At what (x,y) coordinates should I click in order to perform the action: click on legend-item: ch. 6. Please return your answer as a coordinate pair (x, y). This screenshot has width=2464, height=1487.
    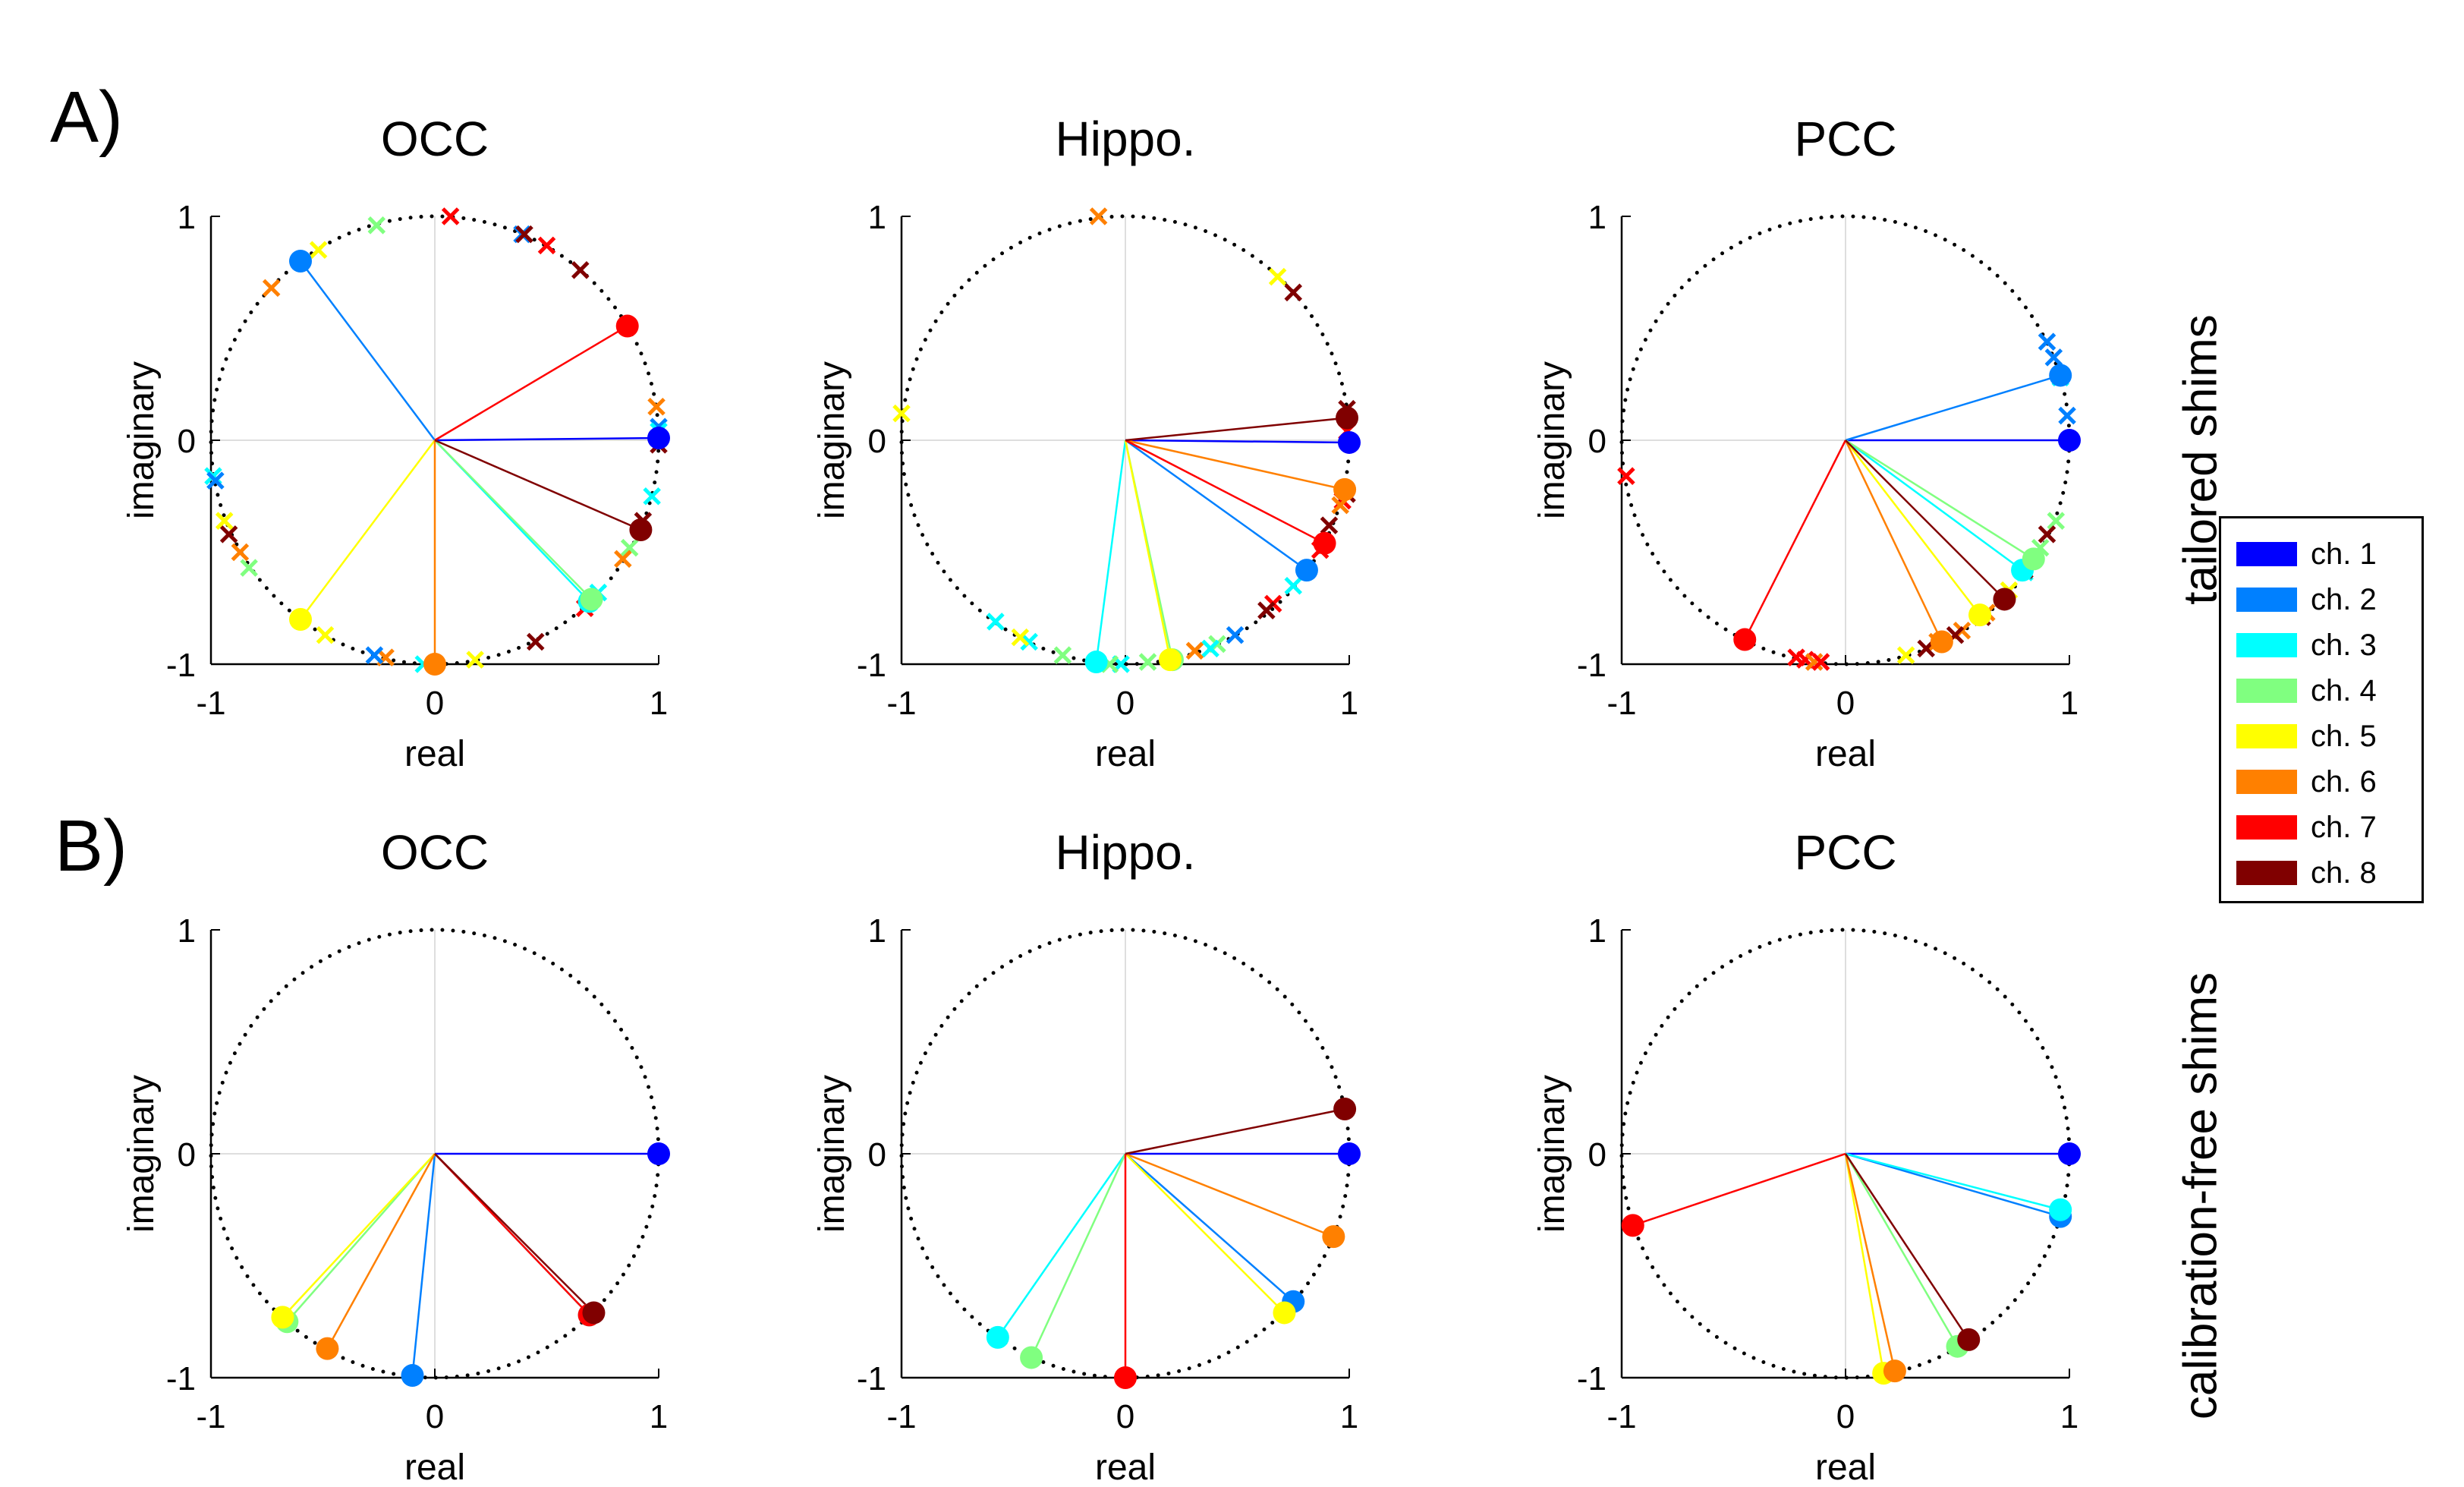
    Looking at the image, I should click on (2306, 782).